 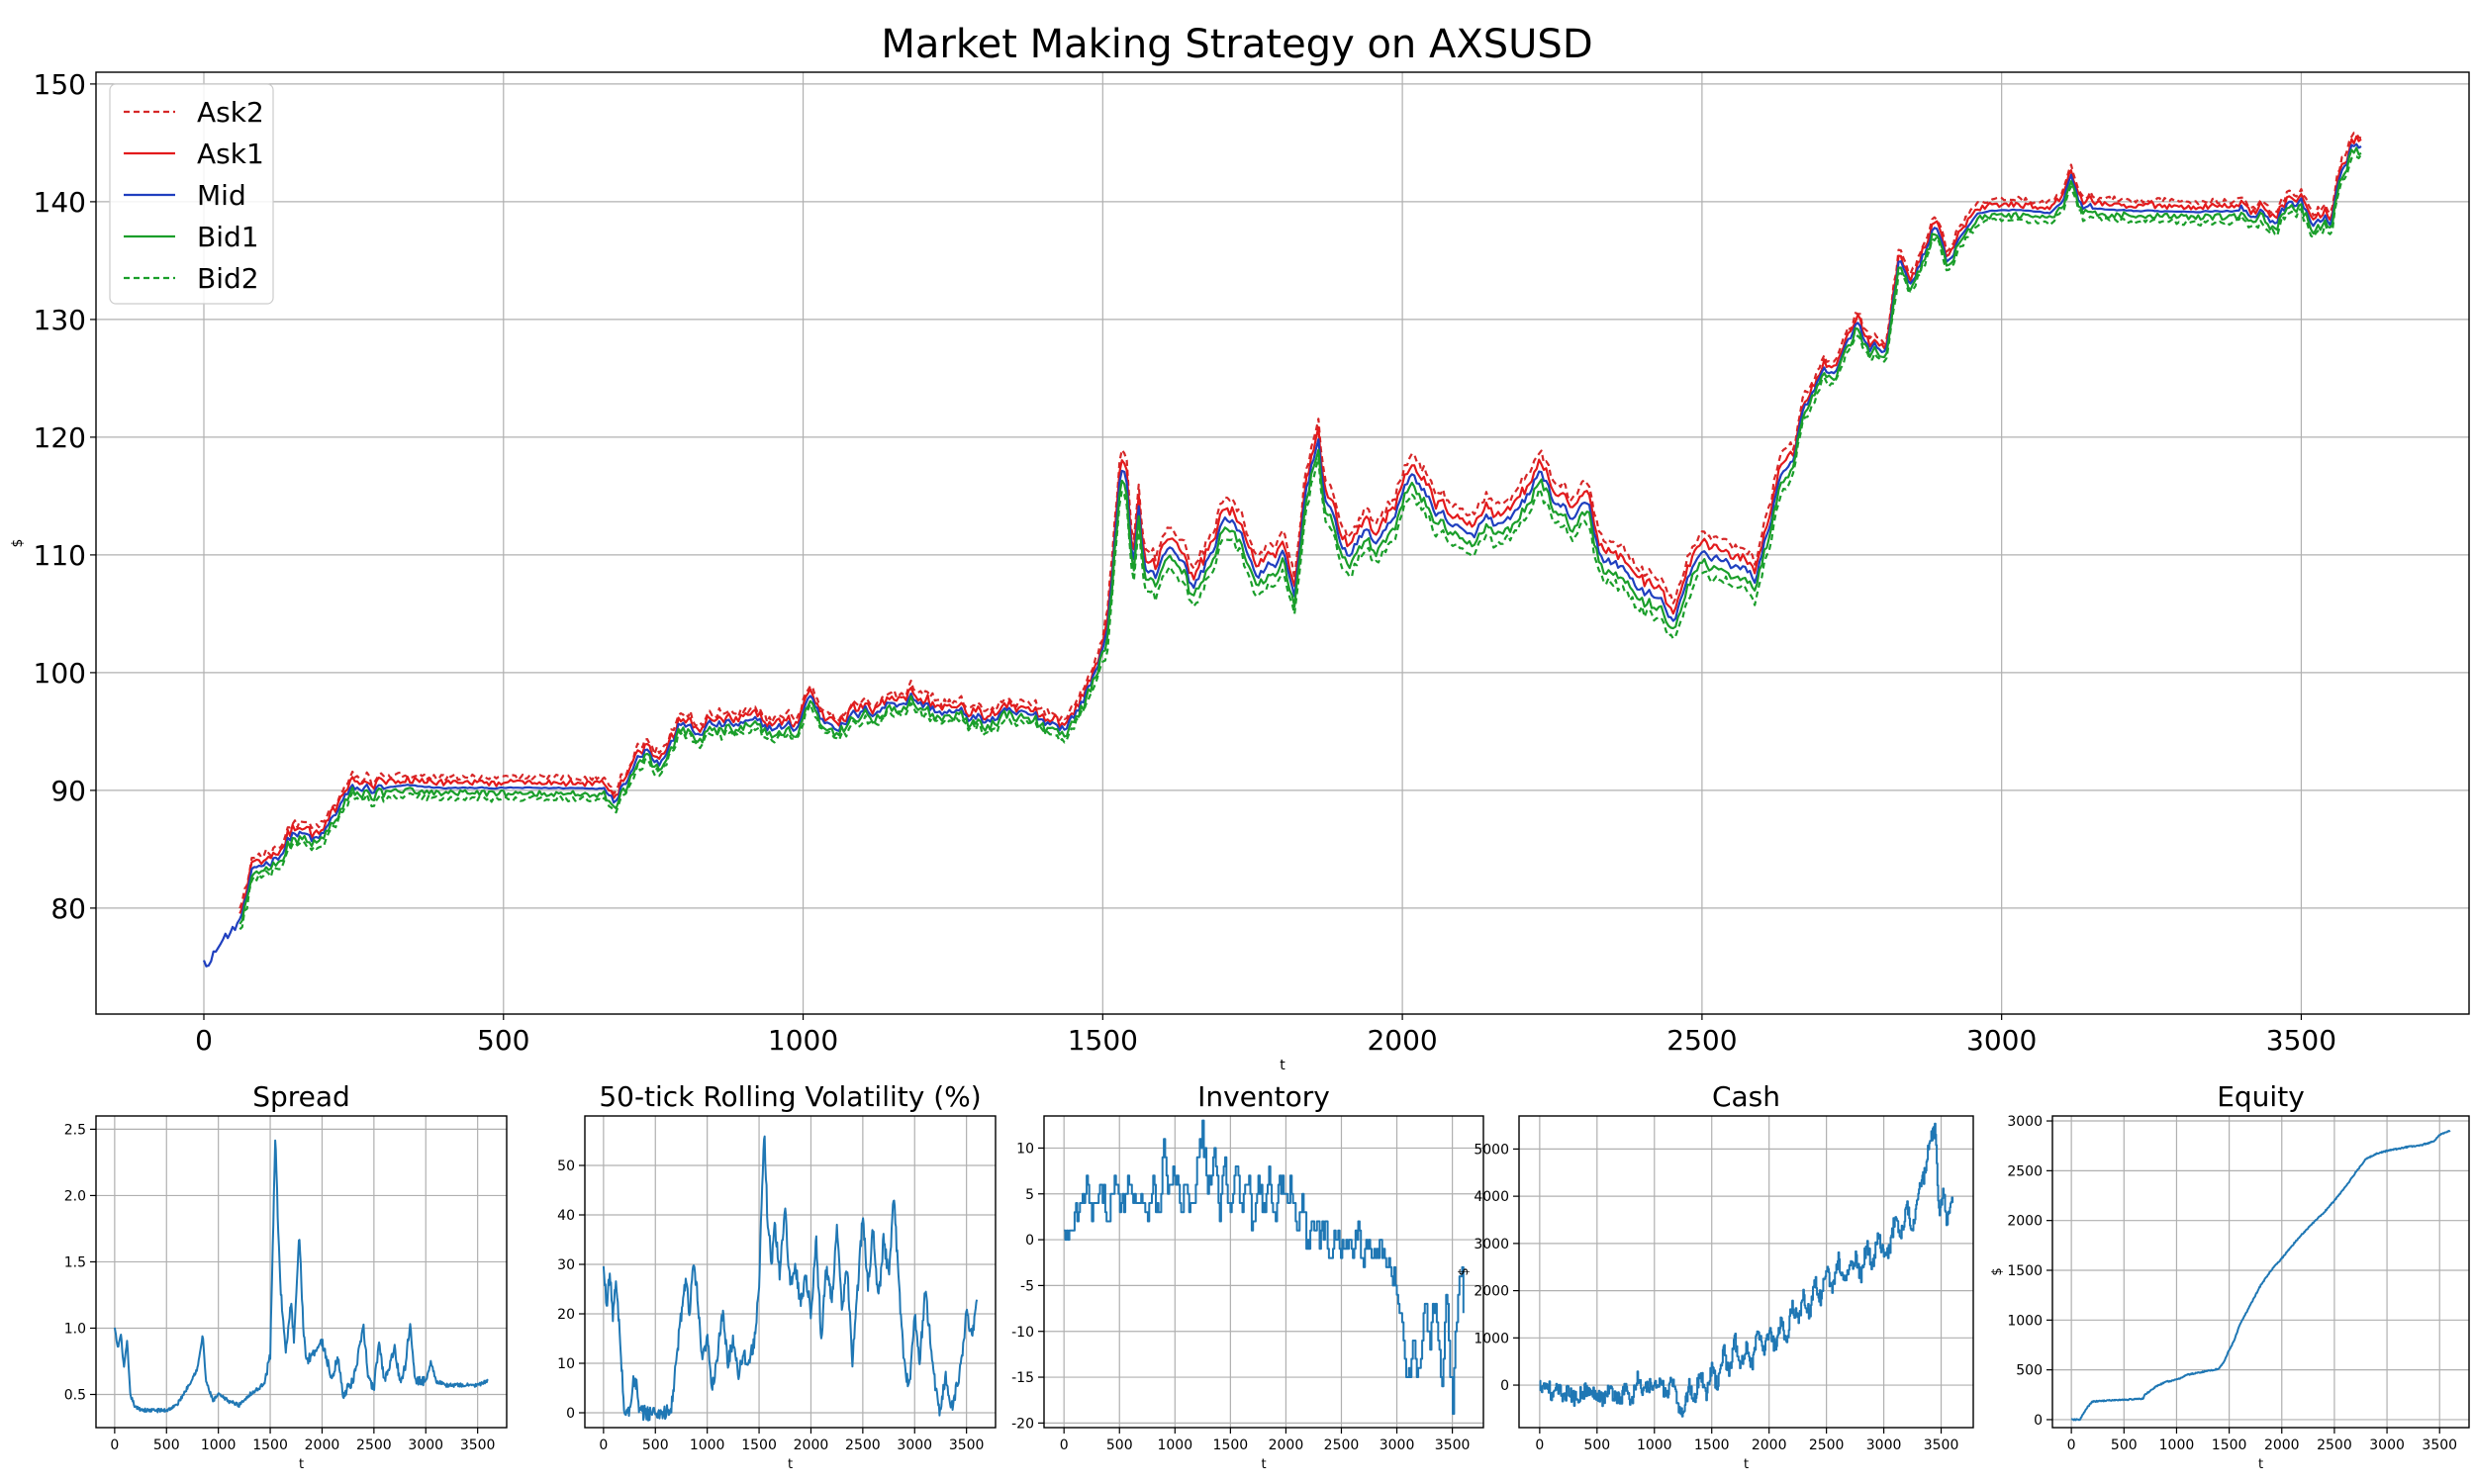 I want to click on y-tick-label: 110, so click(x=60, y=555).